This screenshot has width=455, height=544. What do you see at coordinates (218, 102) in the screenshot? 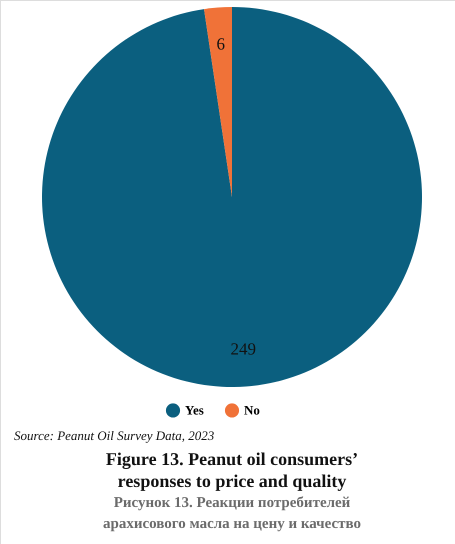
I see `pie-slice` at bounding box center [218, 102].